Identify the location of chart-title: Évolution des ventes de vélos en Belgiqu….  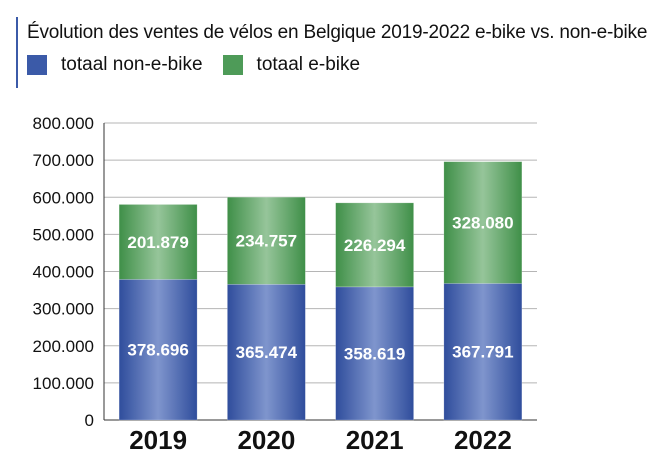
(337, 32).